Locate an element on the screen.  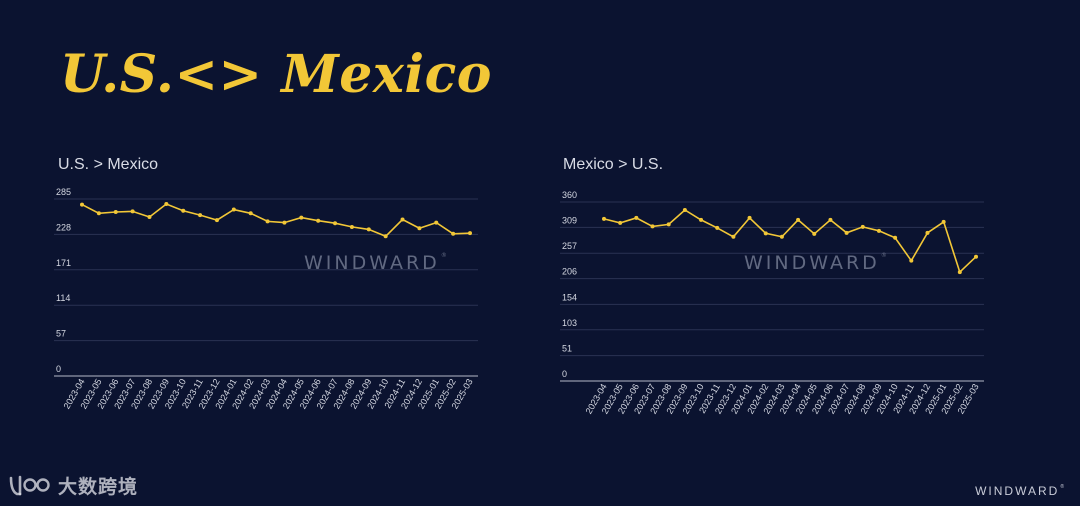
footer-brand-text: WINDWARD is located at coordinates (1017, 491).